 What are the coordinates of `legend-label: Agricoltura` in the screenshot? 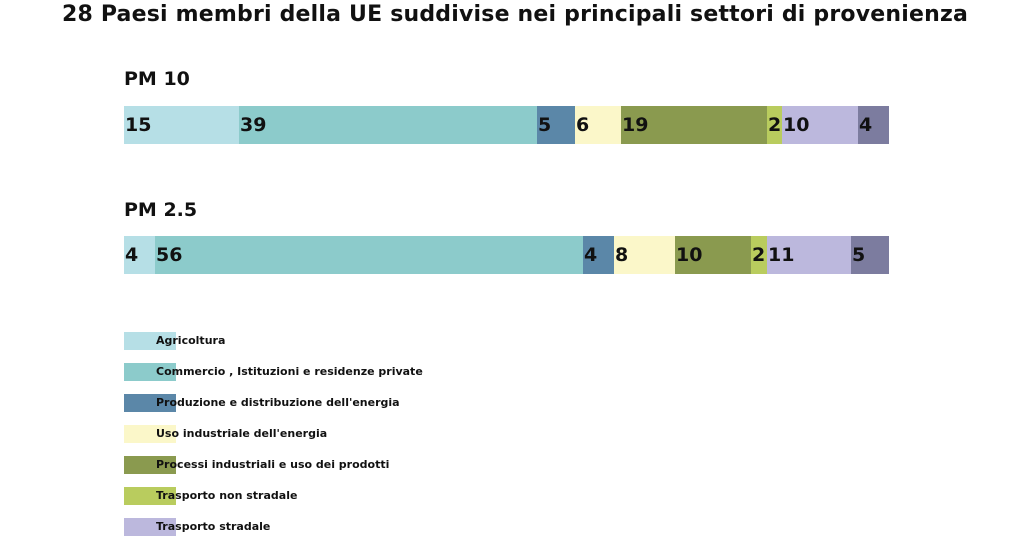 It's located at (191, 340).